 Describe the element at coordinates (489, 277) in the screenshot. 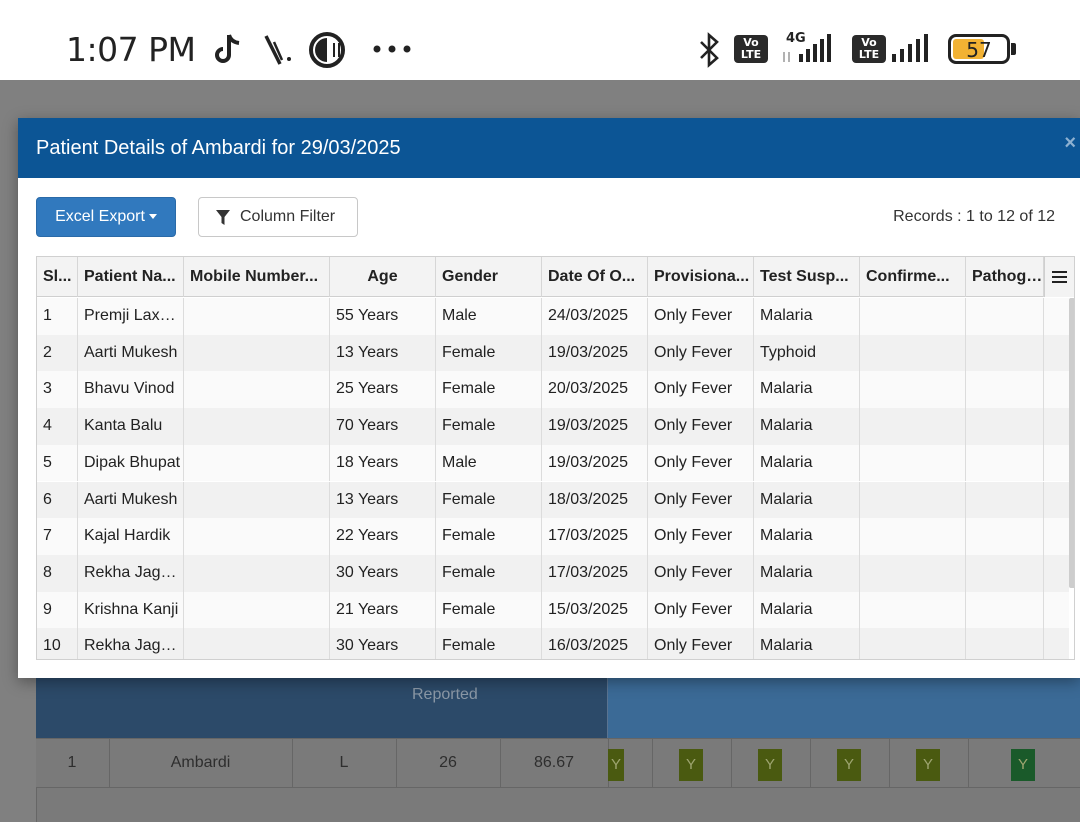

I see `gender-header: Gender` at that location.